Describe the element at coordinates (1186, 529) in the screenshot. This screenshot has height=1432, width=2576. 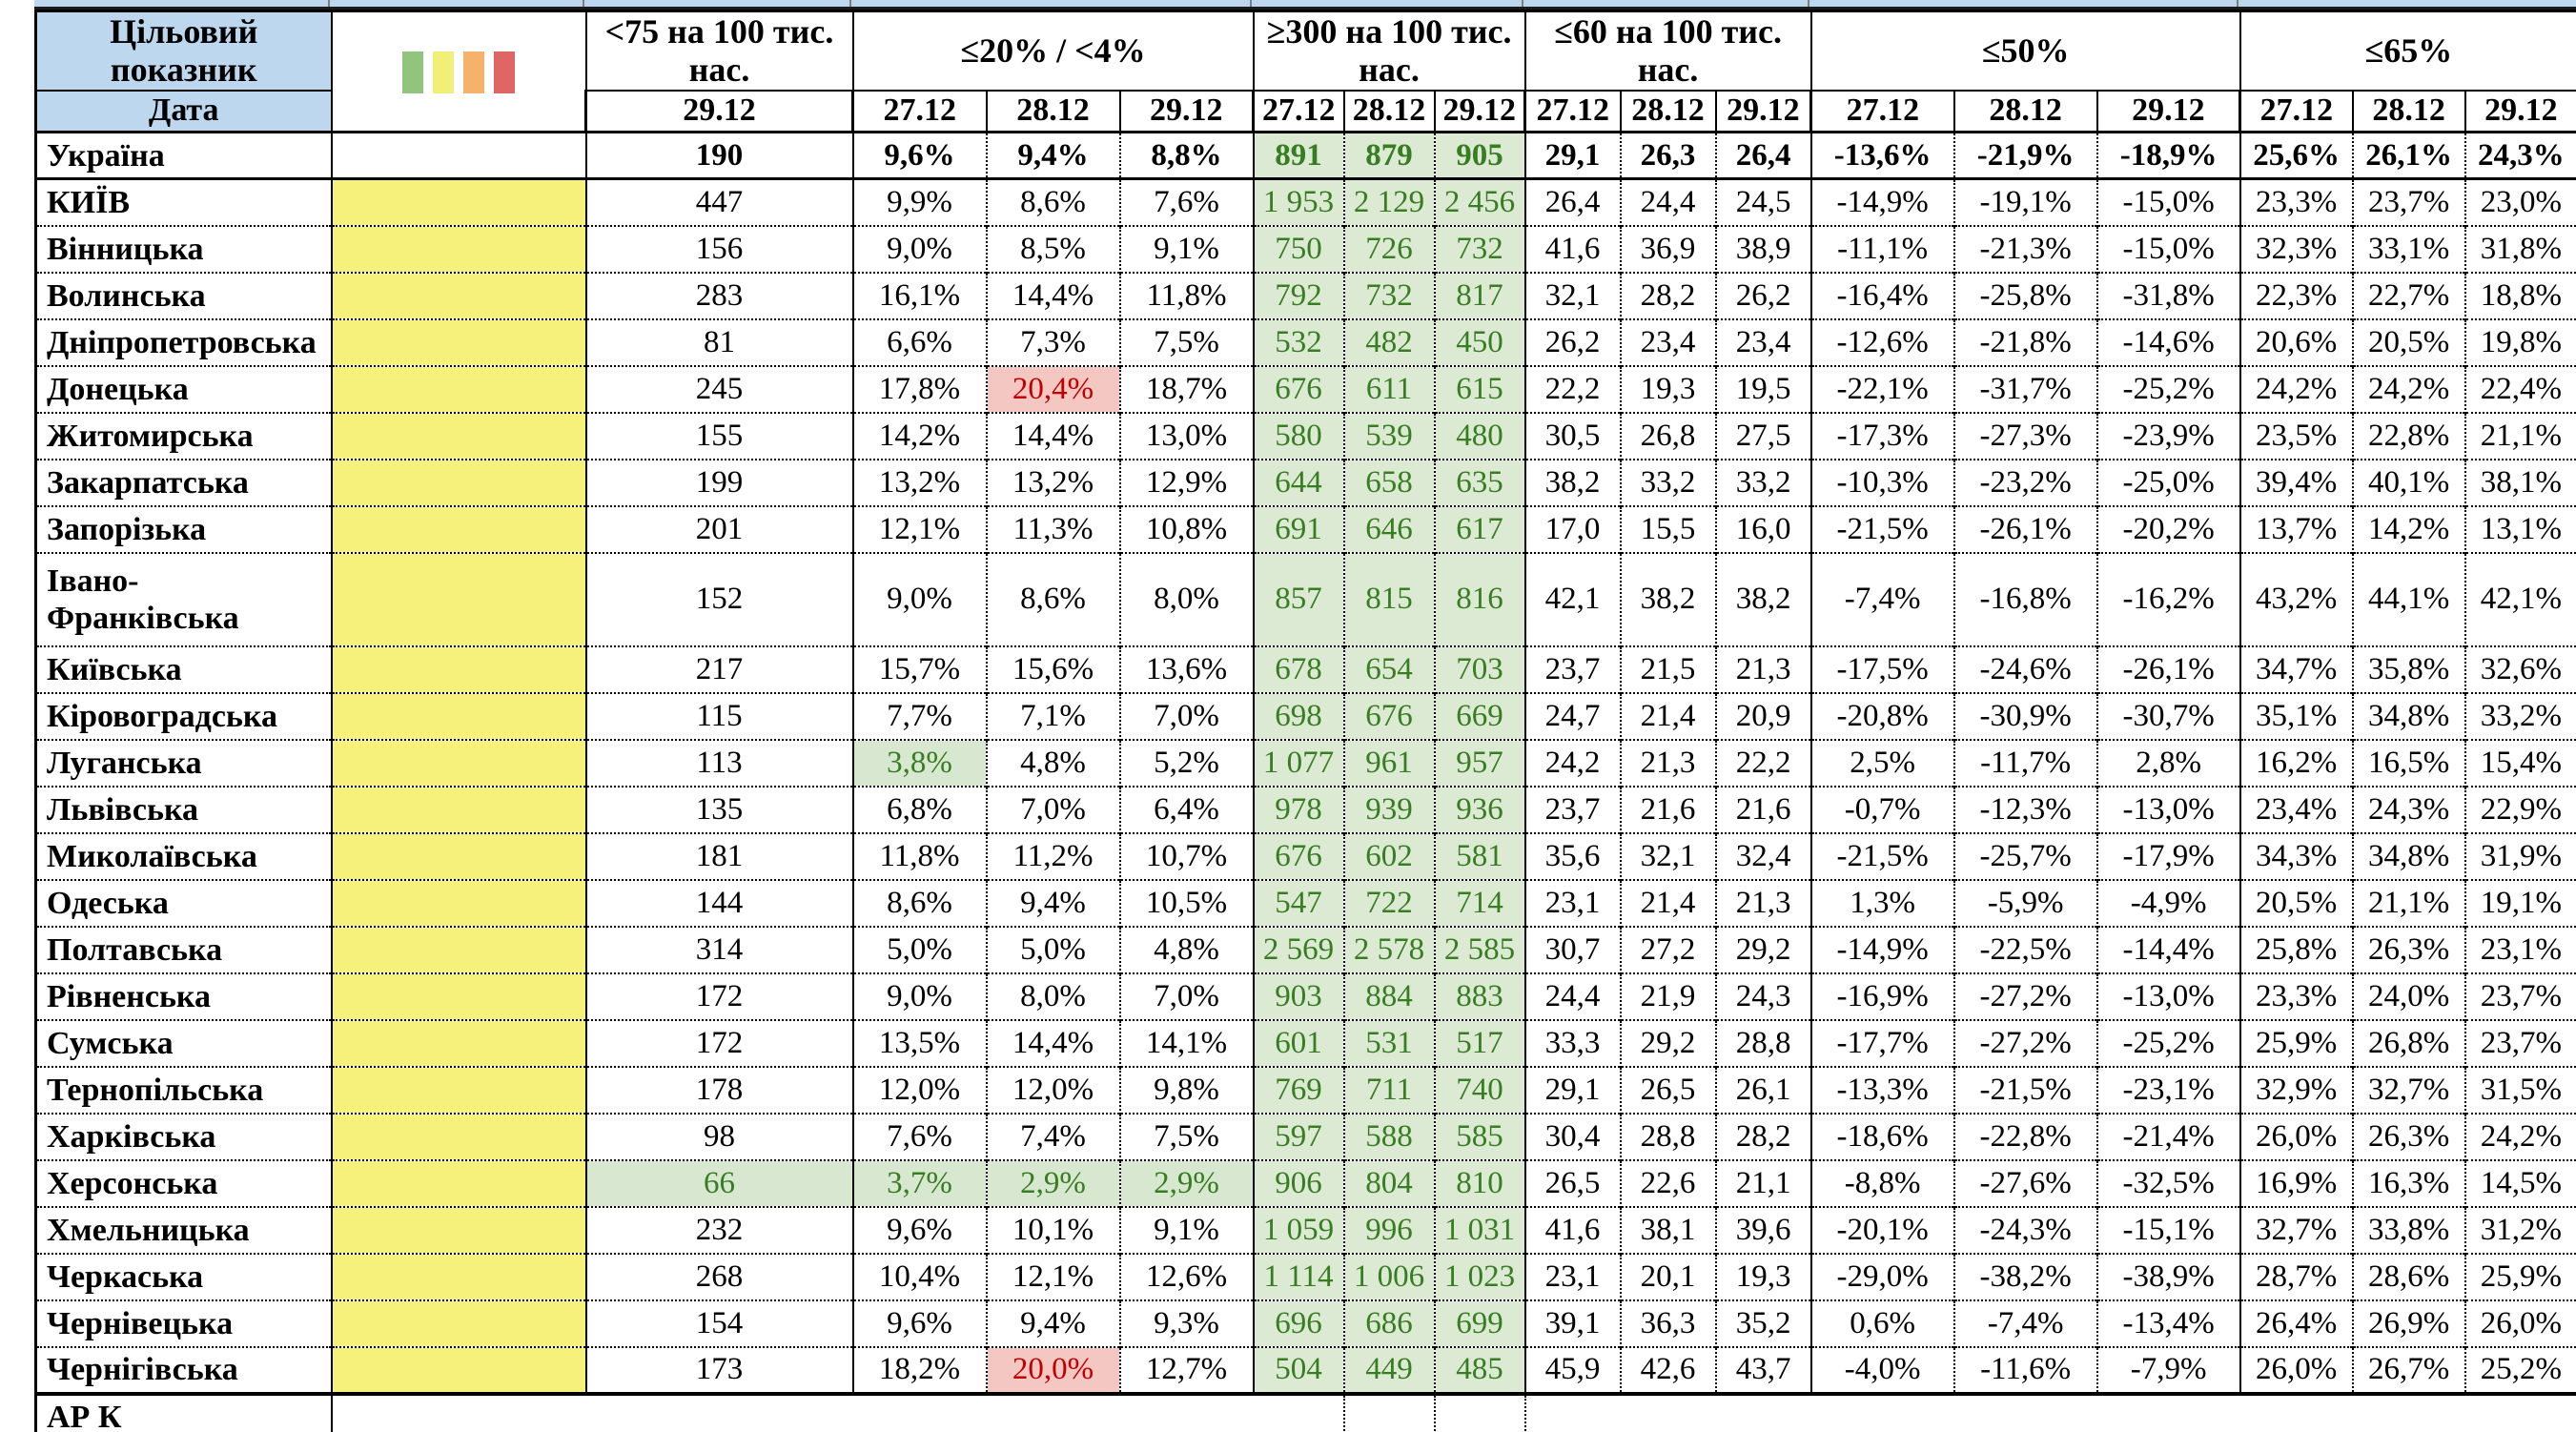
I see `value-cell: 10,8%` at that location.